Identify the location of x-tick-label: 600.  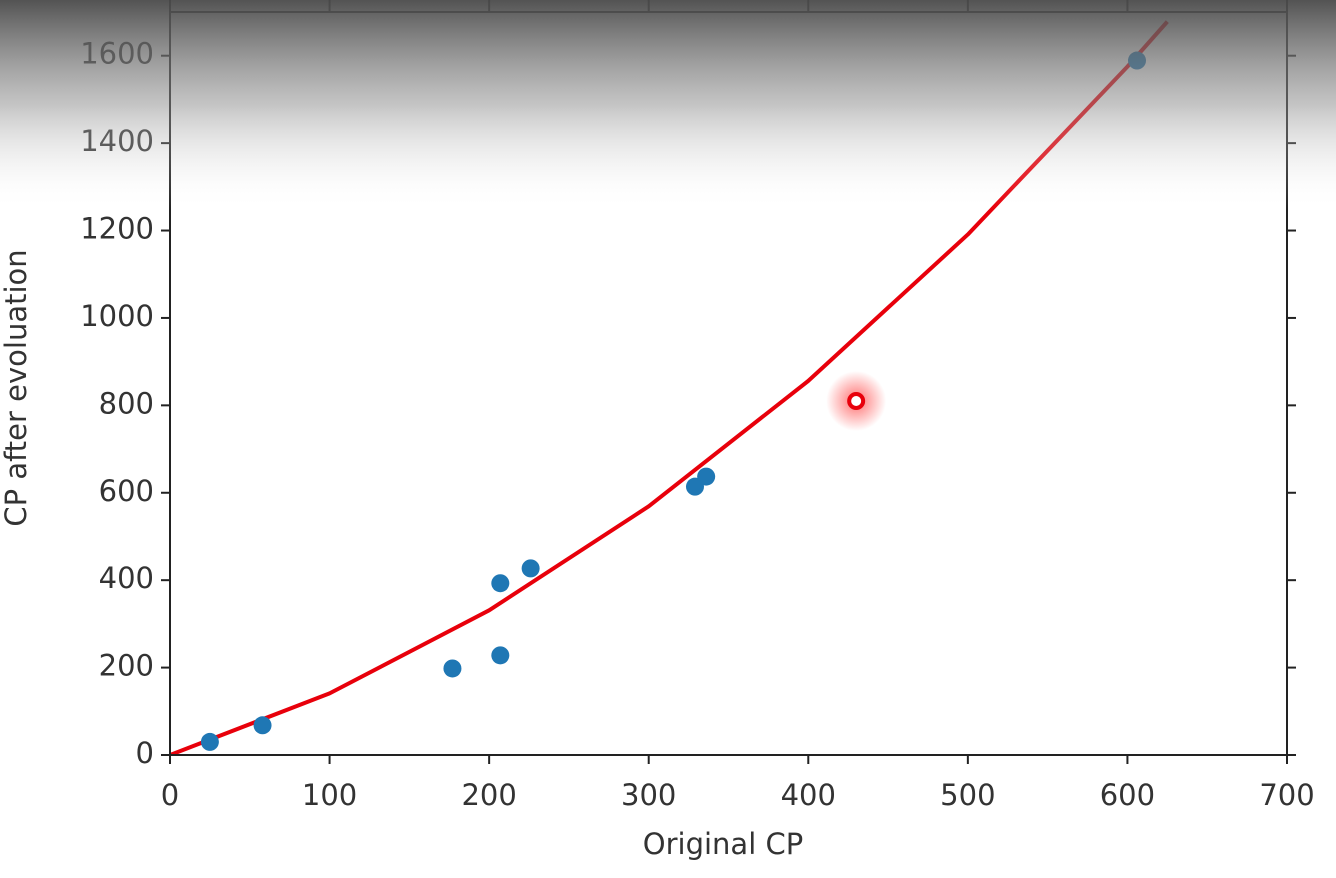
(1127, 795).